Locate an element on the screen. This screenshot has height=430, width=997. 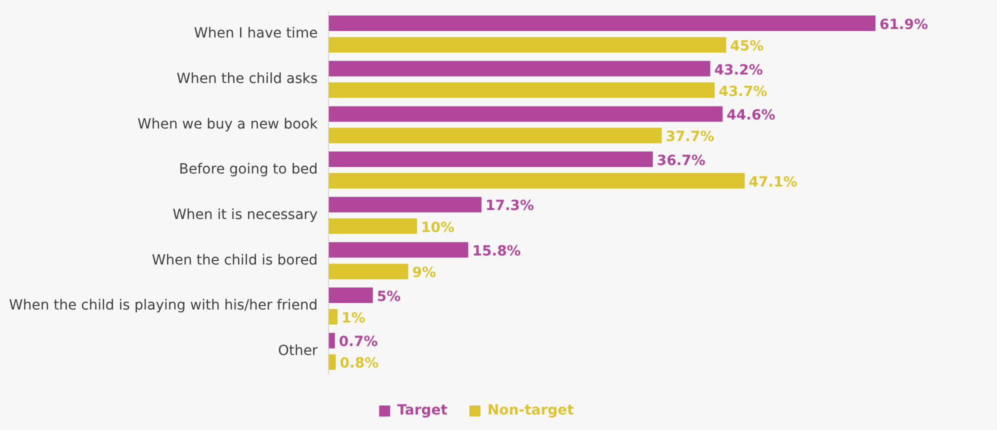
data-label: 0.8% is located at coordinates (359, 364).